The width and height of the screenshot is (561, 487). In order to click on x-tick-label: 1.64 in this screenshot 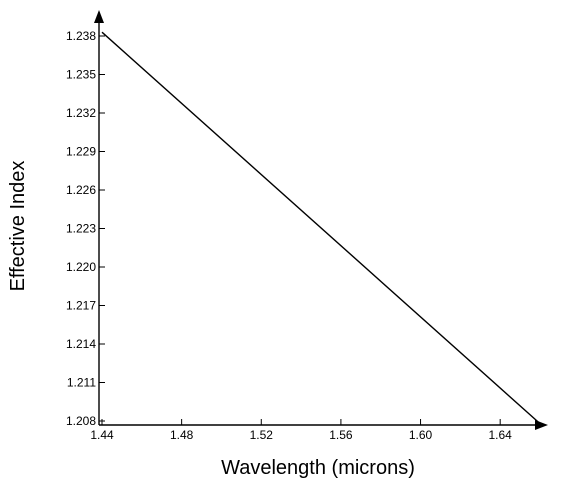, I will do `click(501, 435)`.